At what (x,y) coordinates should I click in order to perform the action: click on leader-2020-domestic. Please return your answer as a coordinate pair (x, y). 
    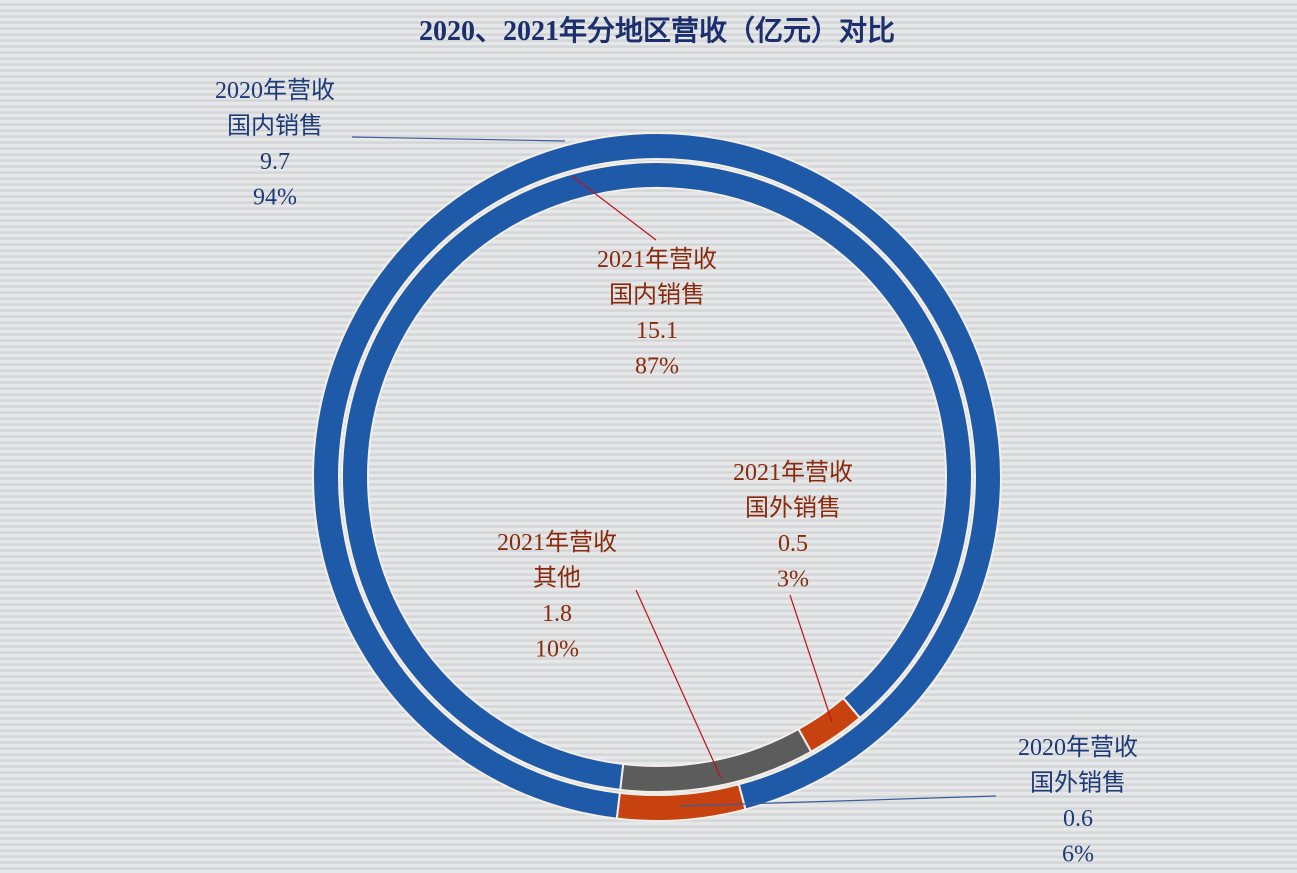
    Looking at the image, I should click on (458, 139).